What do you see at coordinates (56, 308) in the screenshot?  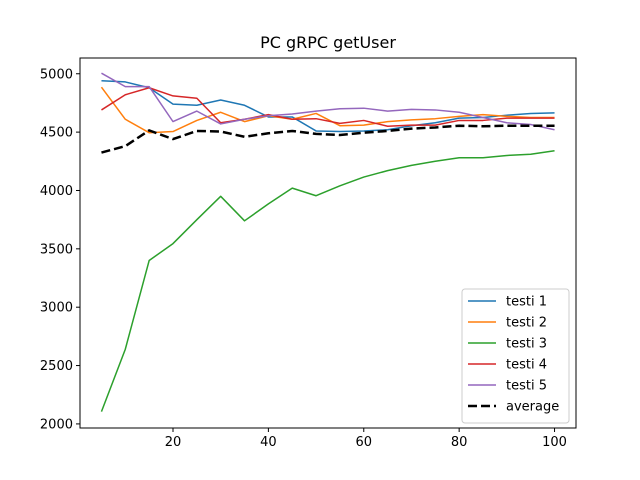 I see `y-tick-label-3000: 3000` at bounding box center [56, 308].